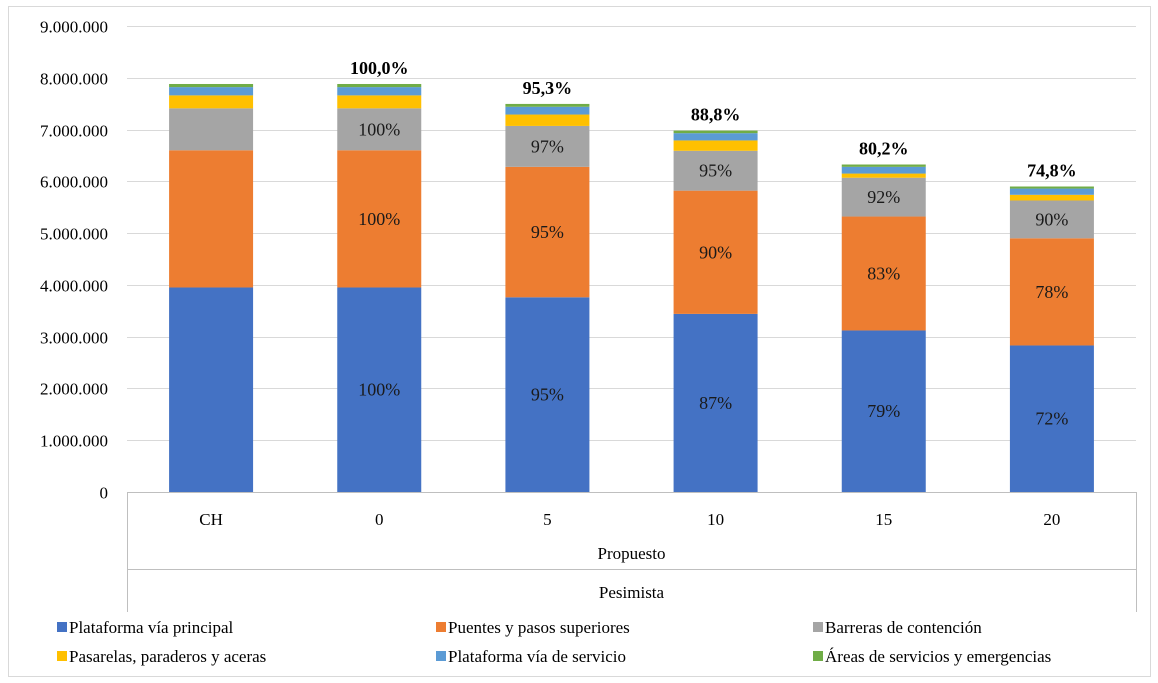 This screenshot has width=1158, height=683. I want to click on y-tick-label: 9.000.000, so click(74, 27).